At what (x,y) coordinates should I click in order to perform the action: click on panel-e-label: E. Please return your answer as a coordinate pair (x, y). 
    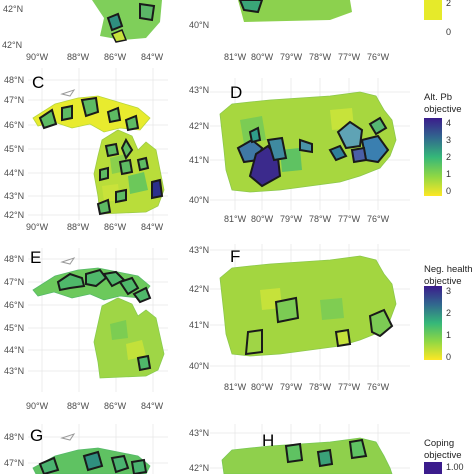
    Looking at the image, I should click on (35, 257).